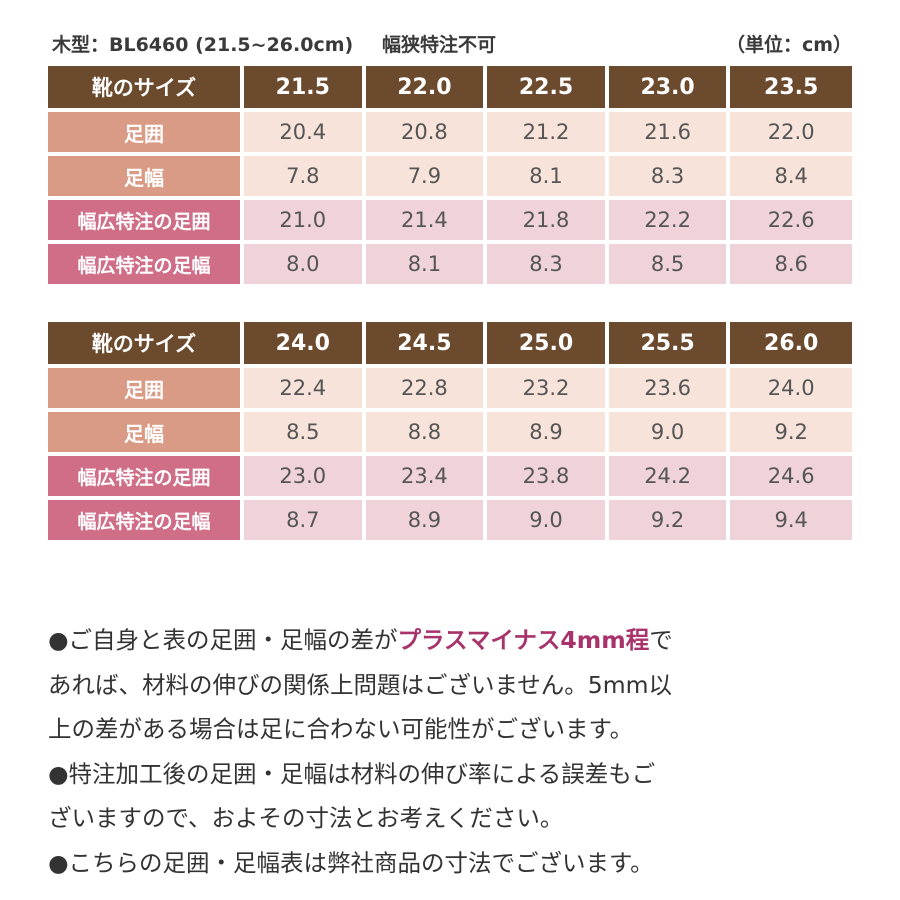 The height and width of the screenshot is (900, 900). I want to click on note-line: 上の差がある場合は足に合わない可能性がございます。, so click(341, 729).